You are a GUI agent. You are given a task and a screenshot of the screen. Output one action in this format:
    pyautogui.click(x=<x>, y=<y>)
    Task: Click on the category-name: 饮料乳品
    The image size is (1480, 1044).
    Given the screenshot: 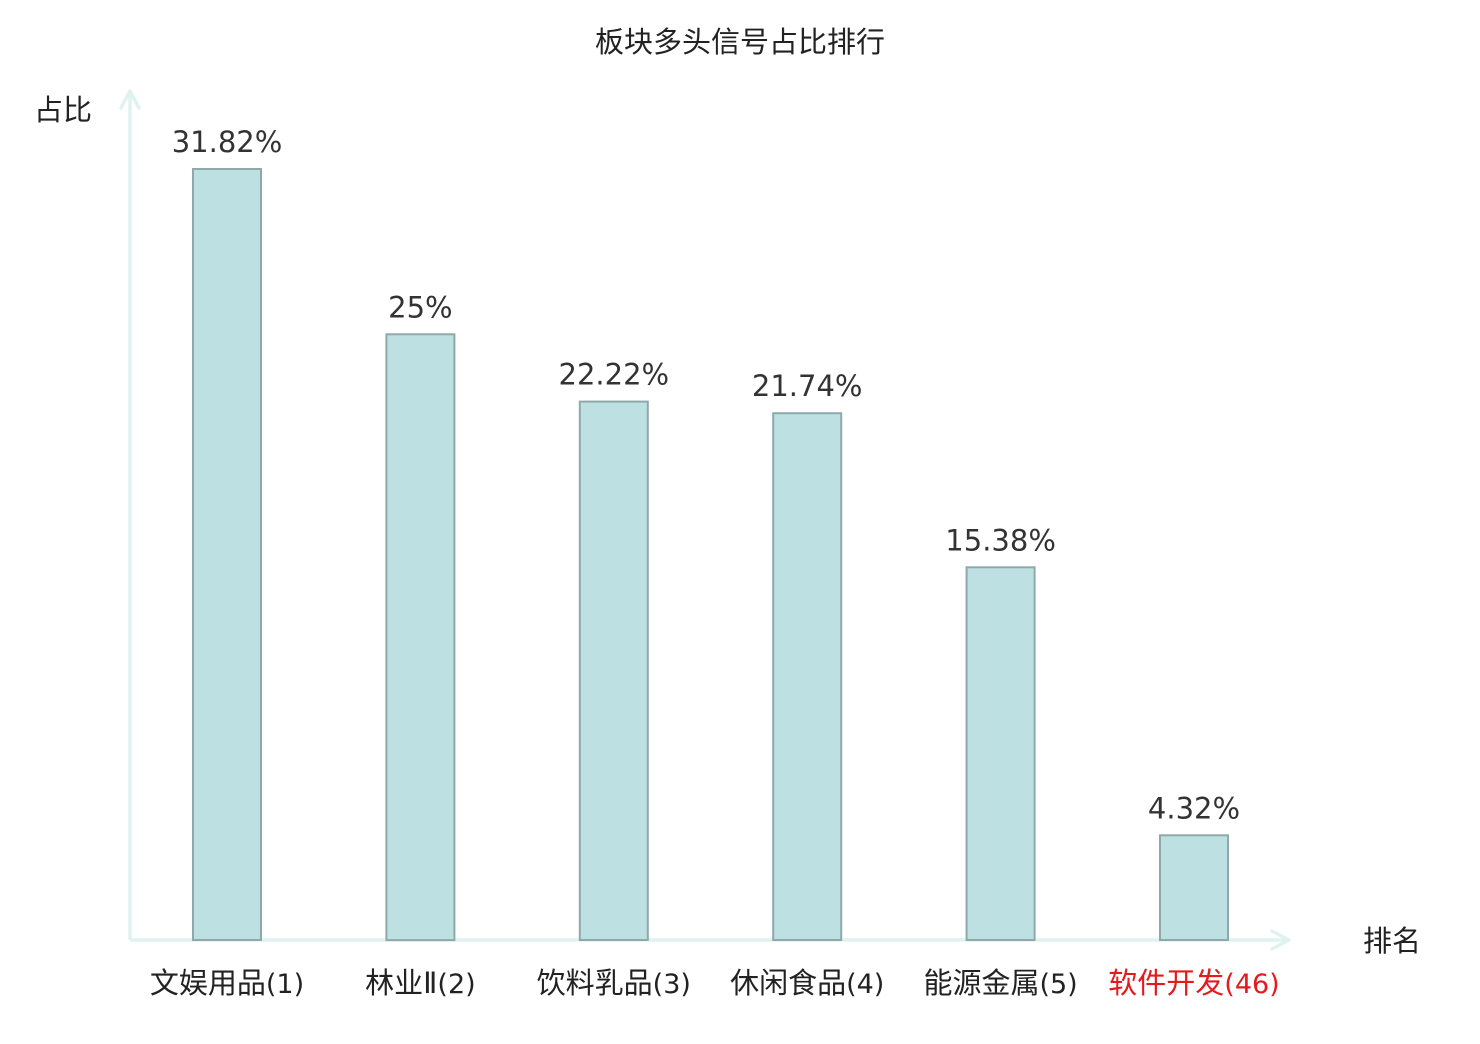 What is the action you would take?
    pyautogui.click(x=595, y=983)
    